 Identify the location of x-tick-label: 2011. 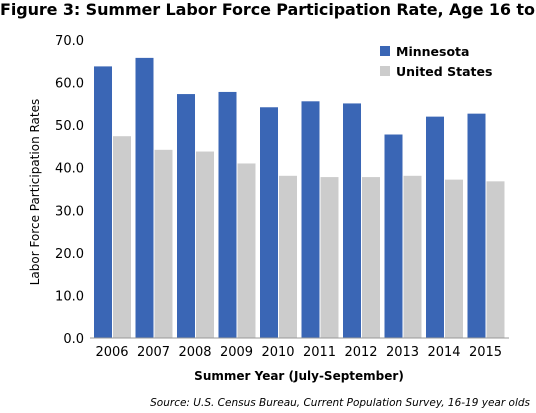
(319, 352).